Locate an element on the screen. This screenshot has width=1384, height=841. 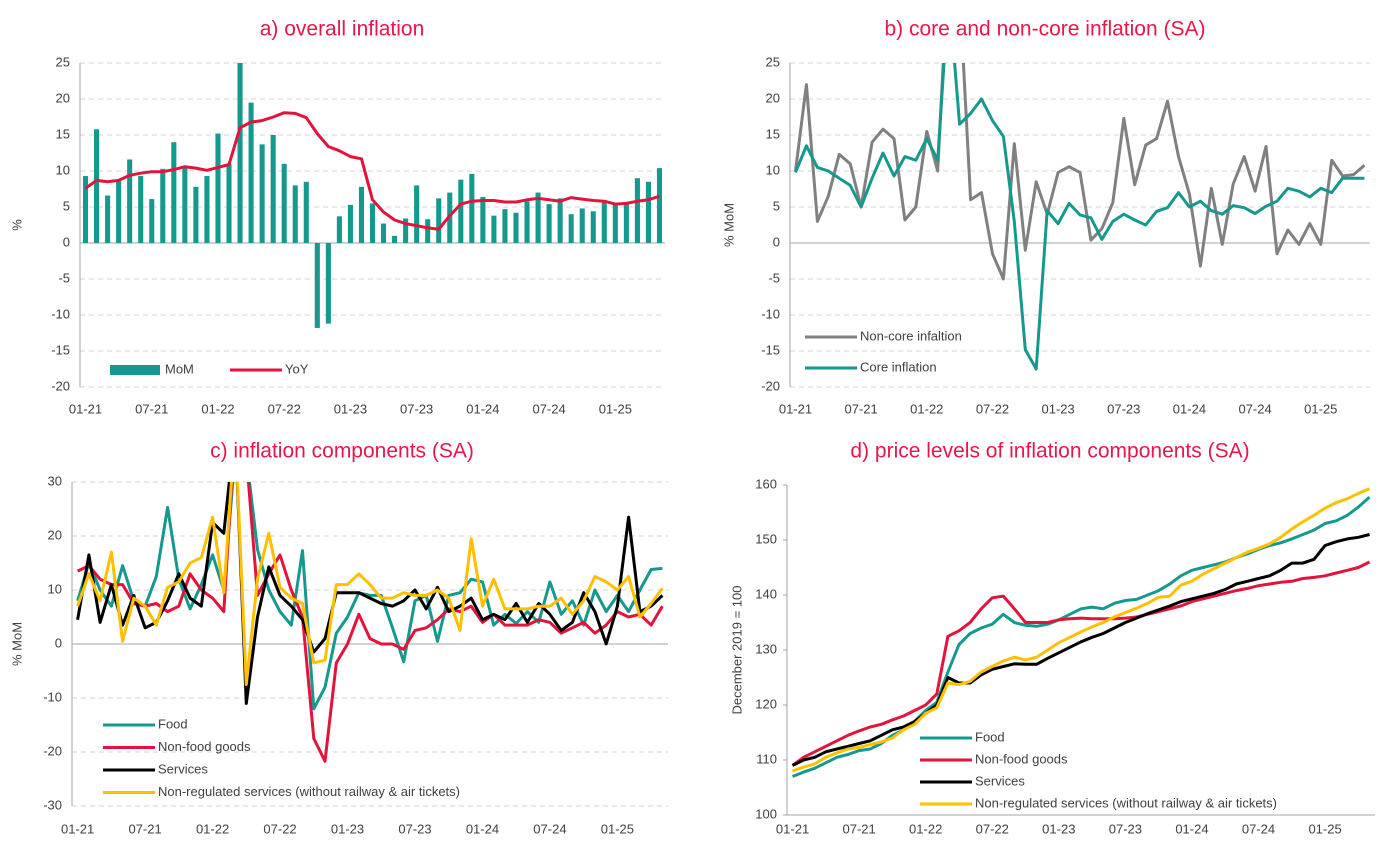
y-tick-label: 120 is located at coordinates (766, 703).